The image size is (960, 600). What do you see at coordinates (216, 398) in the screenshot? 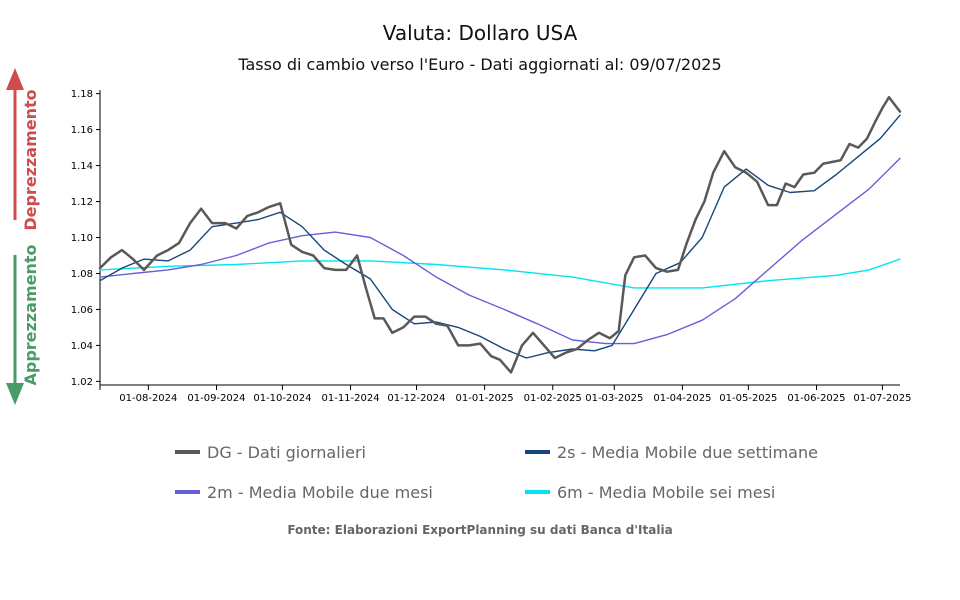
I see `x-tick-label: 01-09-2024` at bounding box center [216, 398].